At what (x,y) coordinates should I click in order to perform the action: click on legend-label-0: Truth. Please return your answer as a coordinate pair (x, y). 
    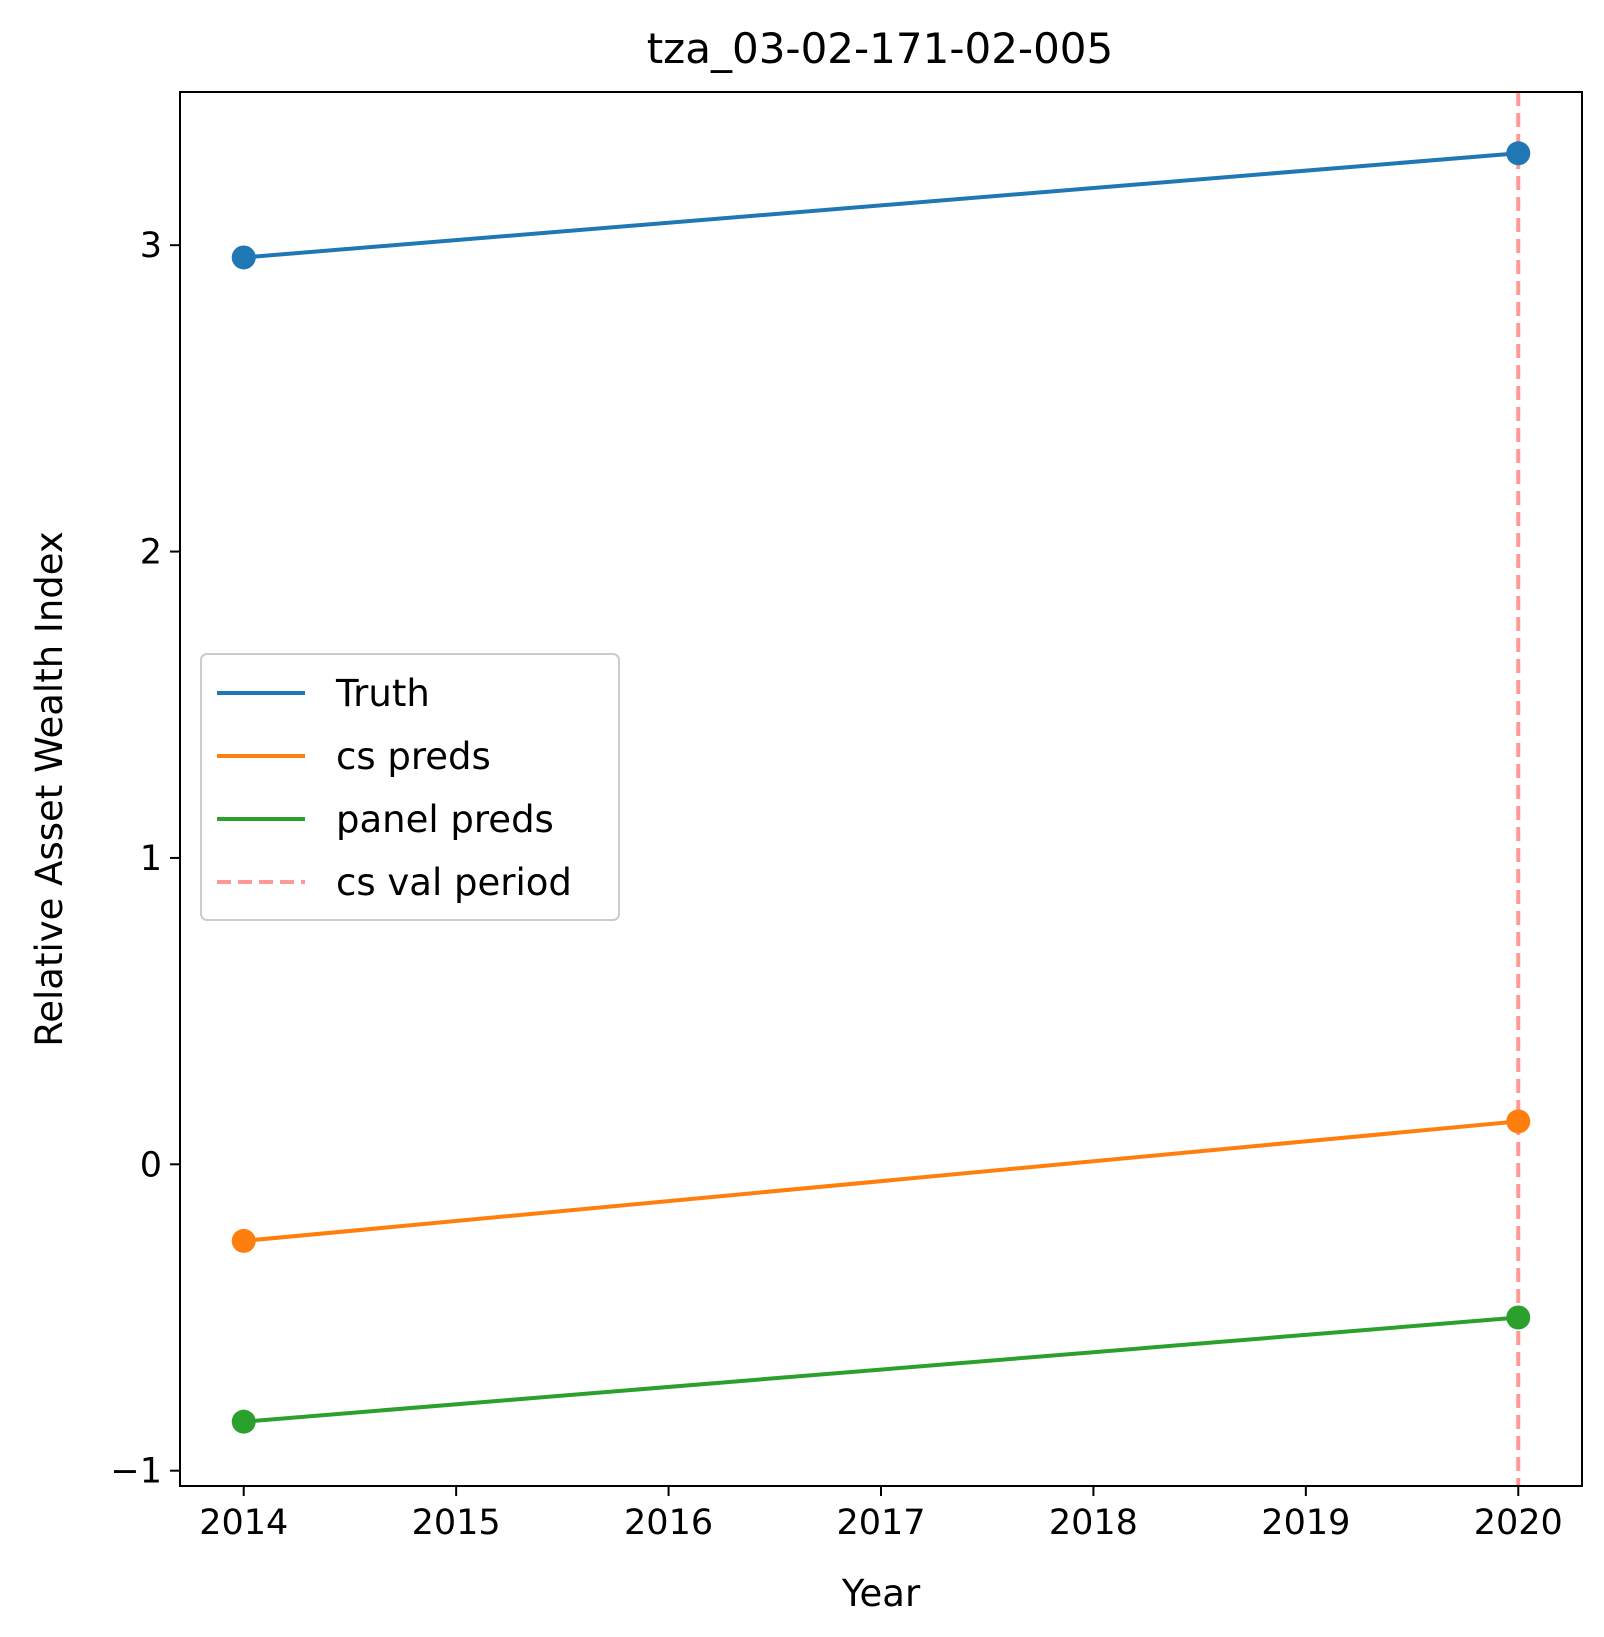
    Looking at the image, I should click on (382, 693).